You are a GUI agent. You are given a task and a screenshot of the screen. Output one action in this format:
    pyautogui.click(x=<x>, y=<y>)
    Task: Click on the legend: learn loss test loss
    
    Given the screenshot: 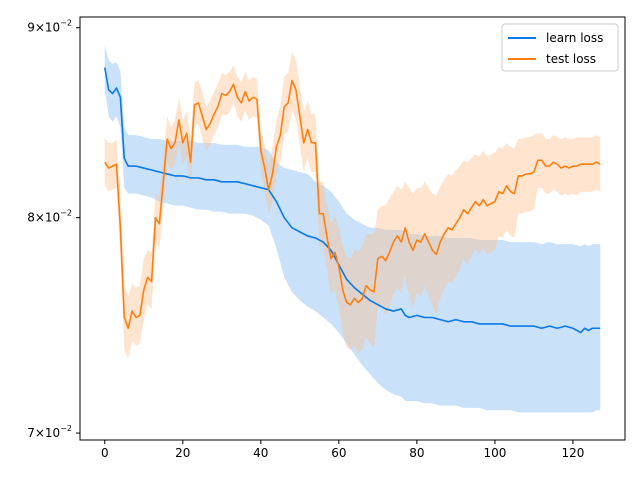 What is the action you would take?
    pyautogui.click(x=560, y=47)
    